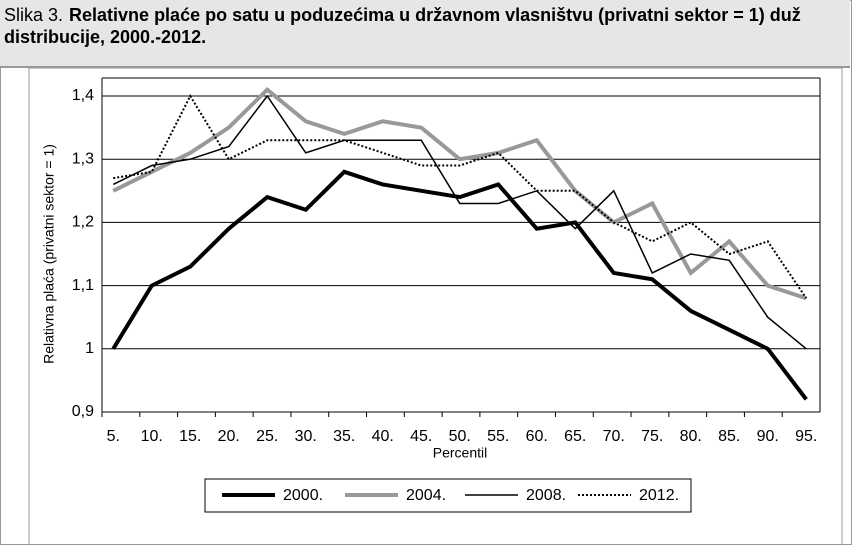 The height and width of the screenshot is (545, 852). What do you see at coordinates (83, 222) in the screenshot?
I see `y-tick-label: 1,2` at bounding box center [83, 222].